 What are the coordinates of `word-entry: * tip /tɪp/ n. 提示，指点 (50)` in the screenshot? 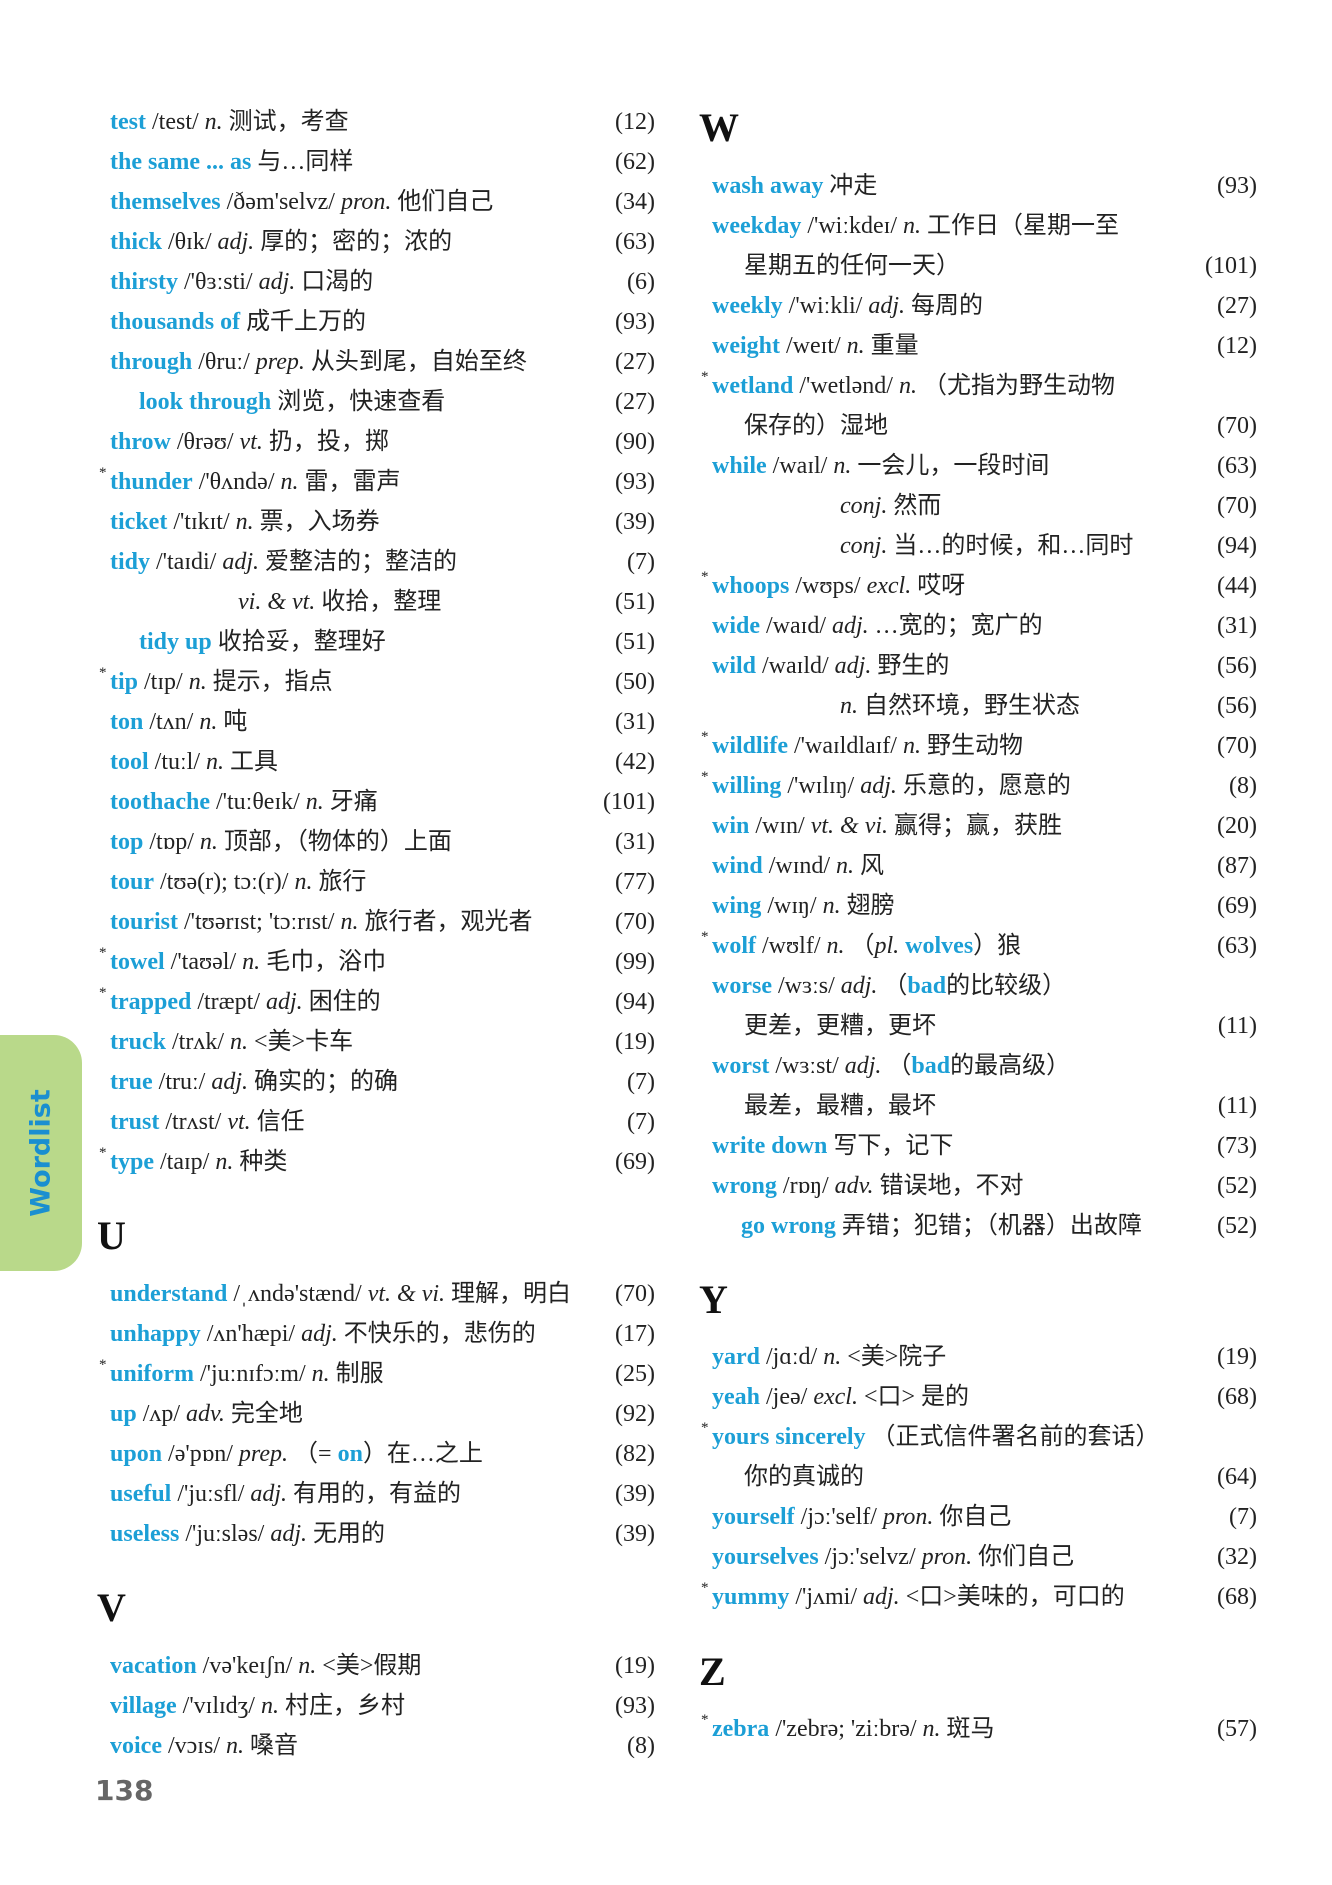 It's located at (377, 682).